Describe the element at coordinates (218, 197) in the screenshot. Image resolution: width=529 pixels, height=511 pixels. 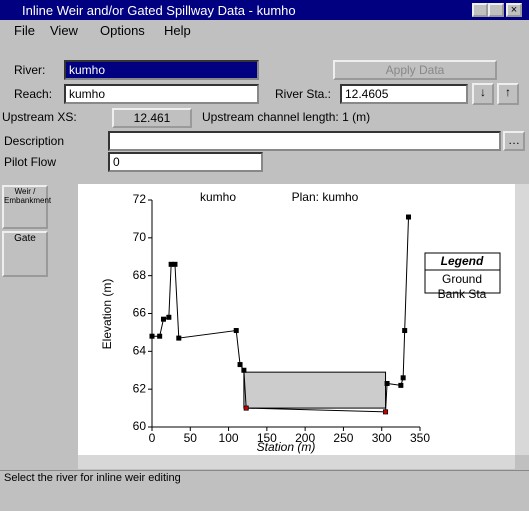
I see `chart-title: kumho` at that location.